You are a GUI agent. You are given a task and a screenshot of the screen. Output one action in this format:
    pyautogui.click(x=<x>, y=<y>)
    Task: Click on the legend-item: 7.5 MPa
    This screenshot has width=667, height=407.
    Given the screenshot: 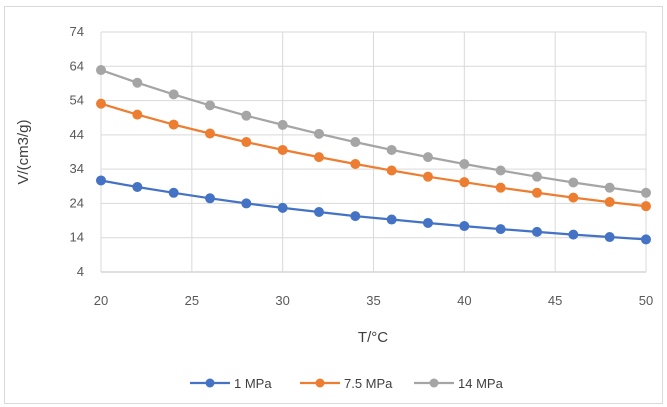 What is the action you would take?
    pyautogui.click(x=346, y=383)
    